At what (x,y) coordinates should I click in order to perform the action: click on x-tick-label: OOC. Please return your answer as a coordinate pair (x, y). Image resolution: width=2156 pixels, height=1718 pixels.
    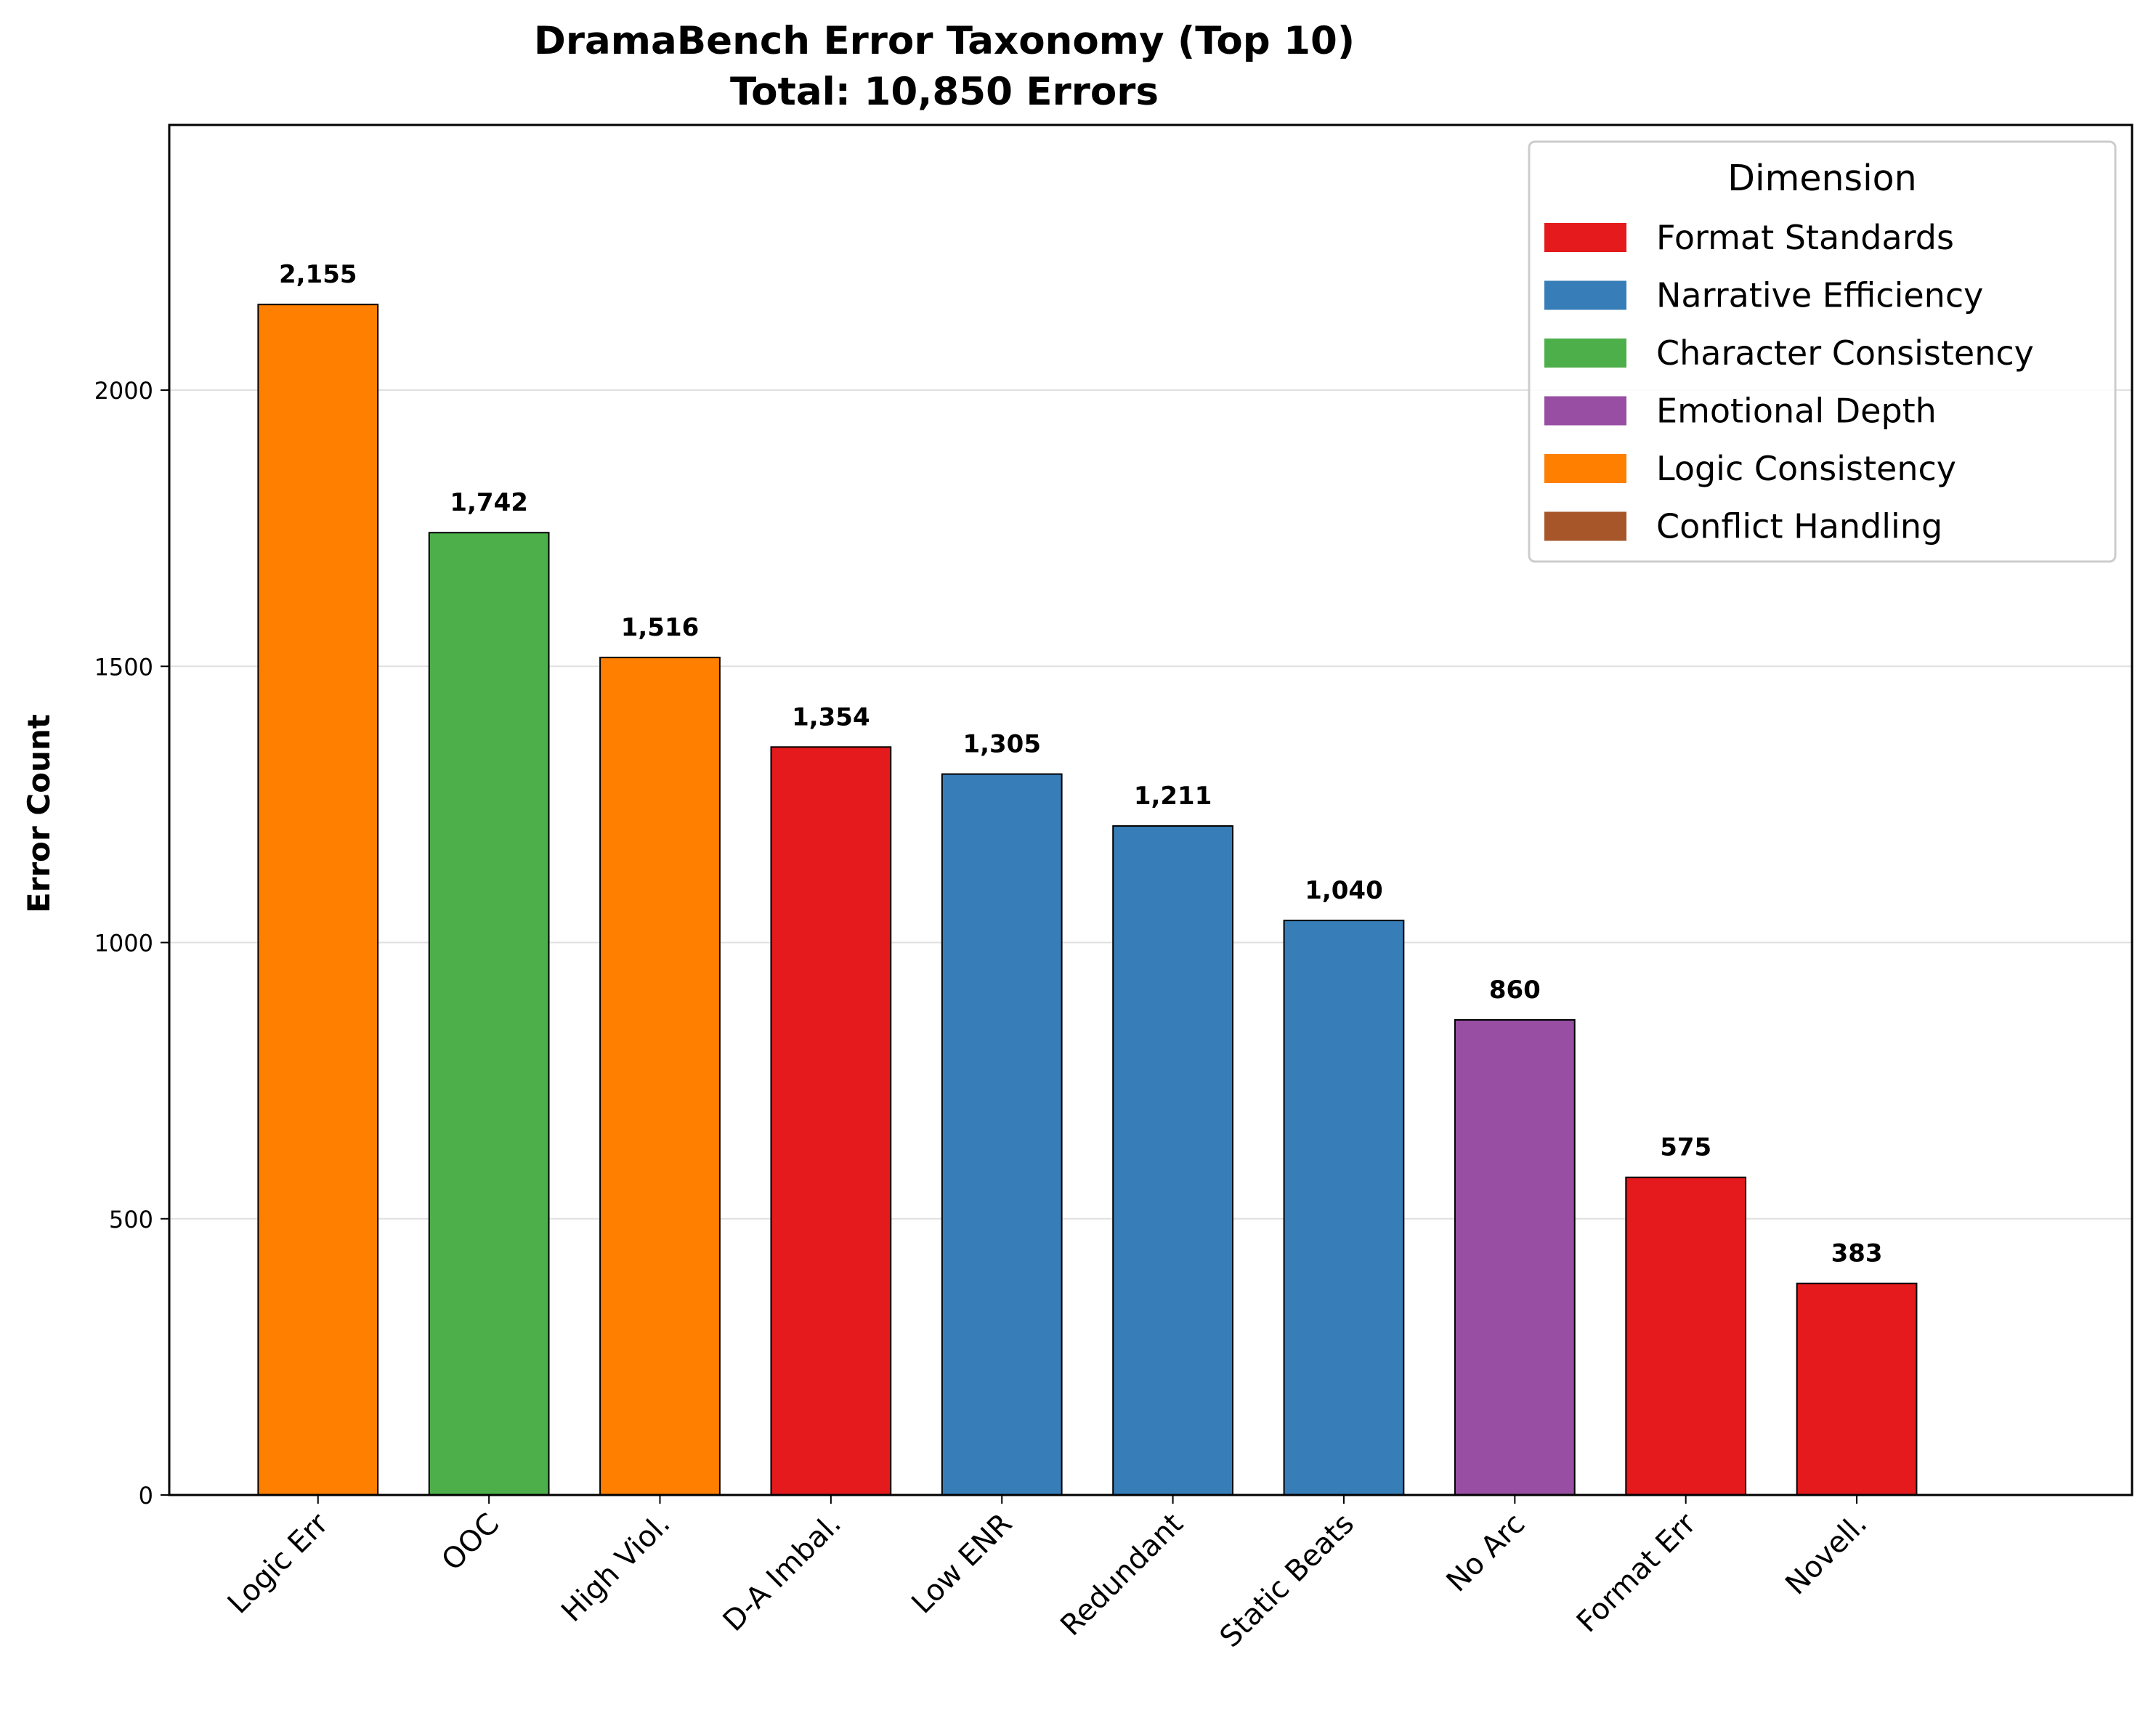
    Looking at the image, I should click on (470, 1543).